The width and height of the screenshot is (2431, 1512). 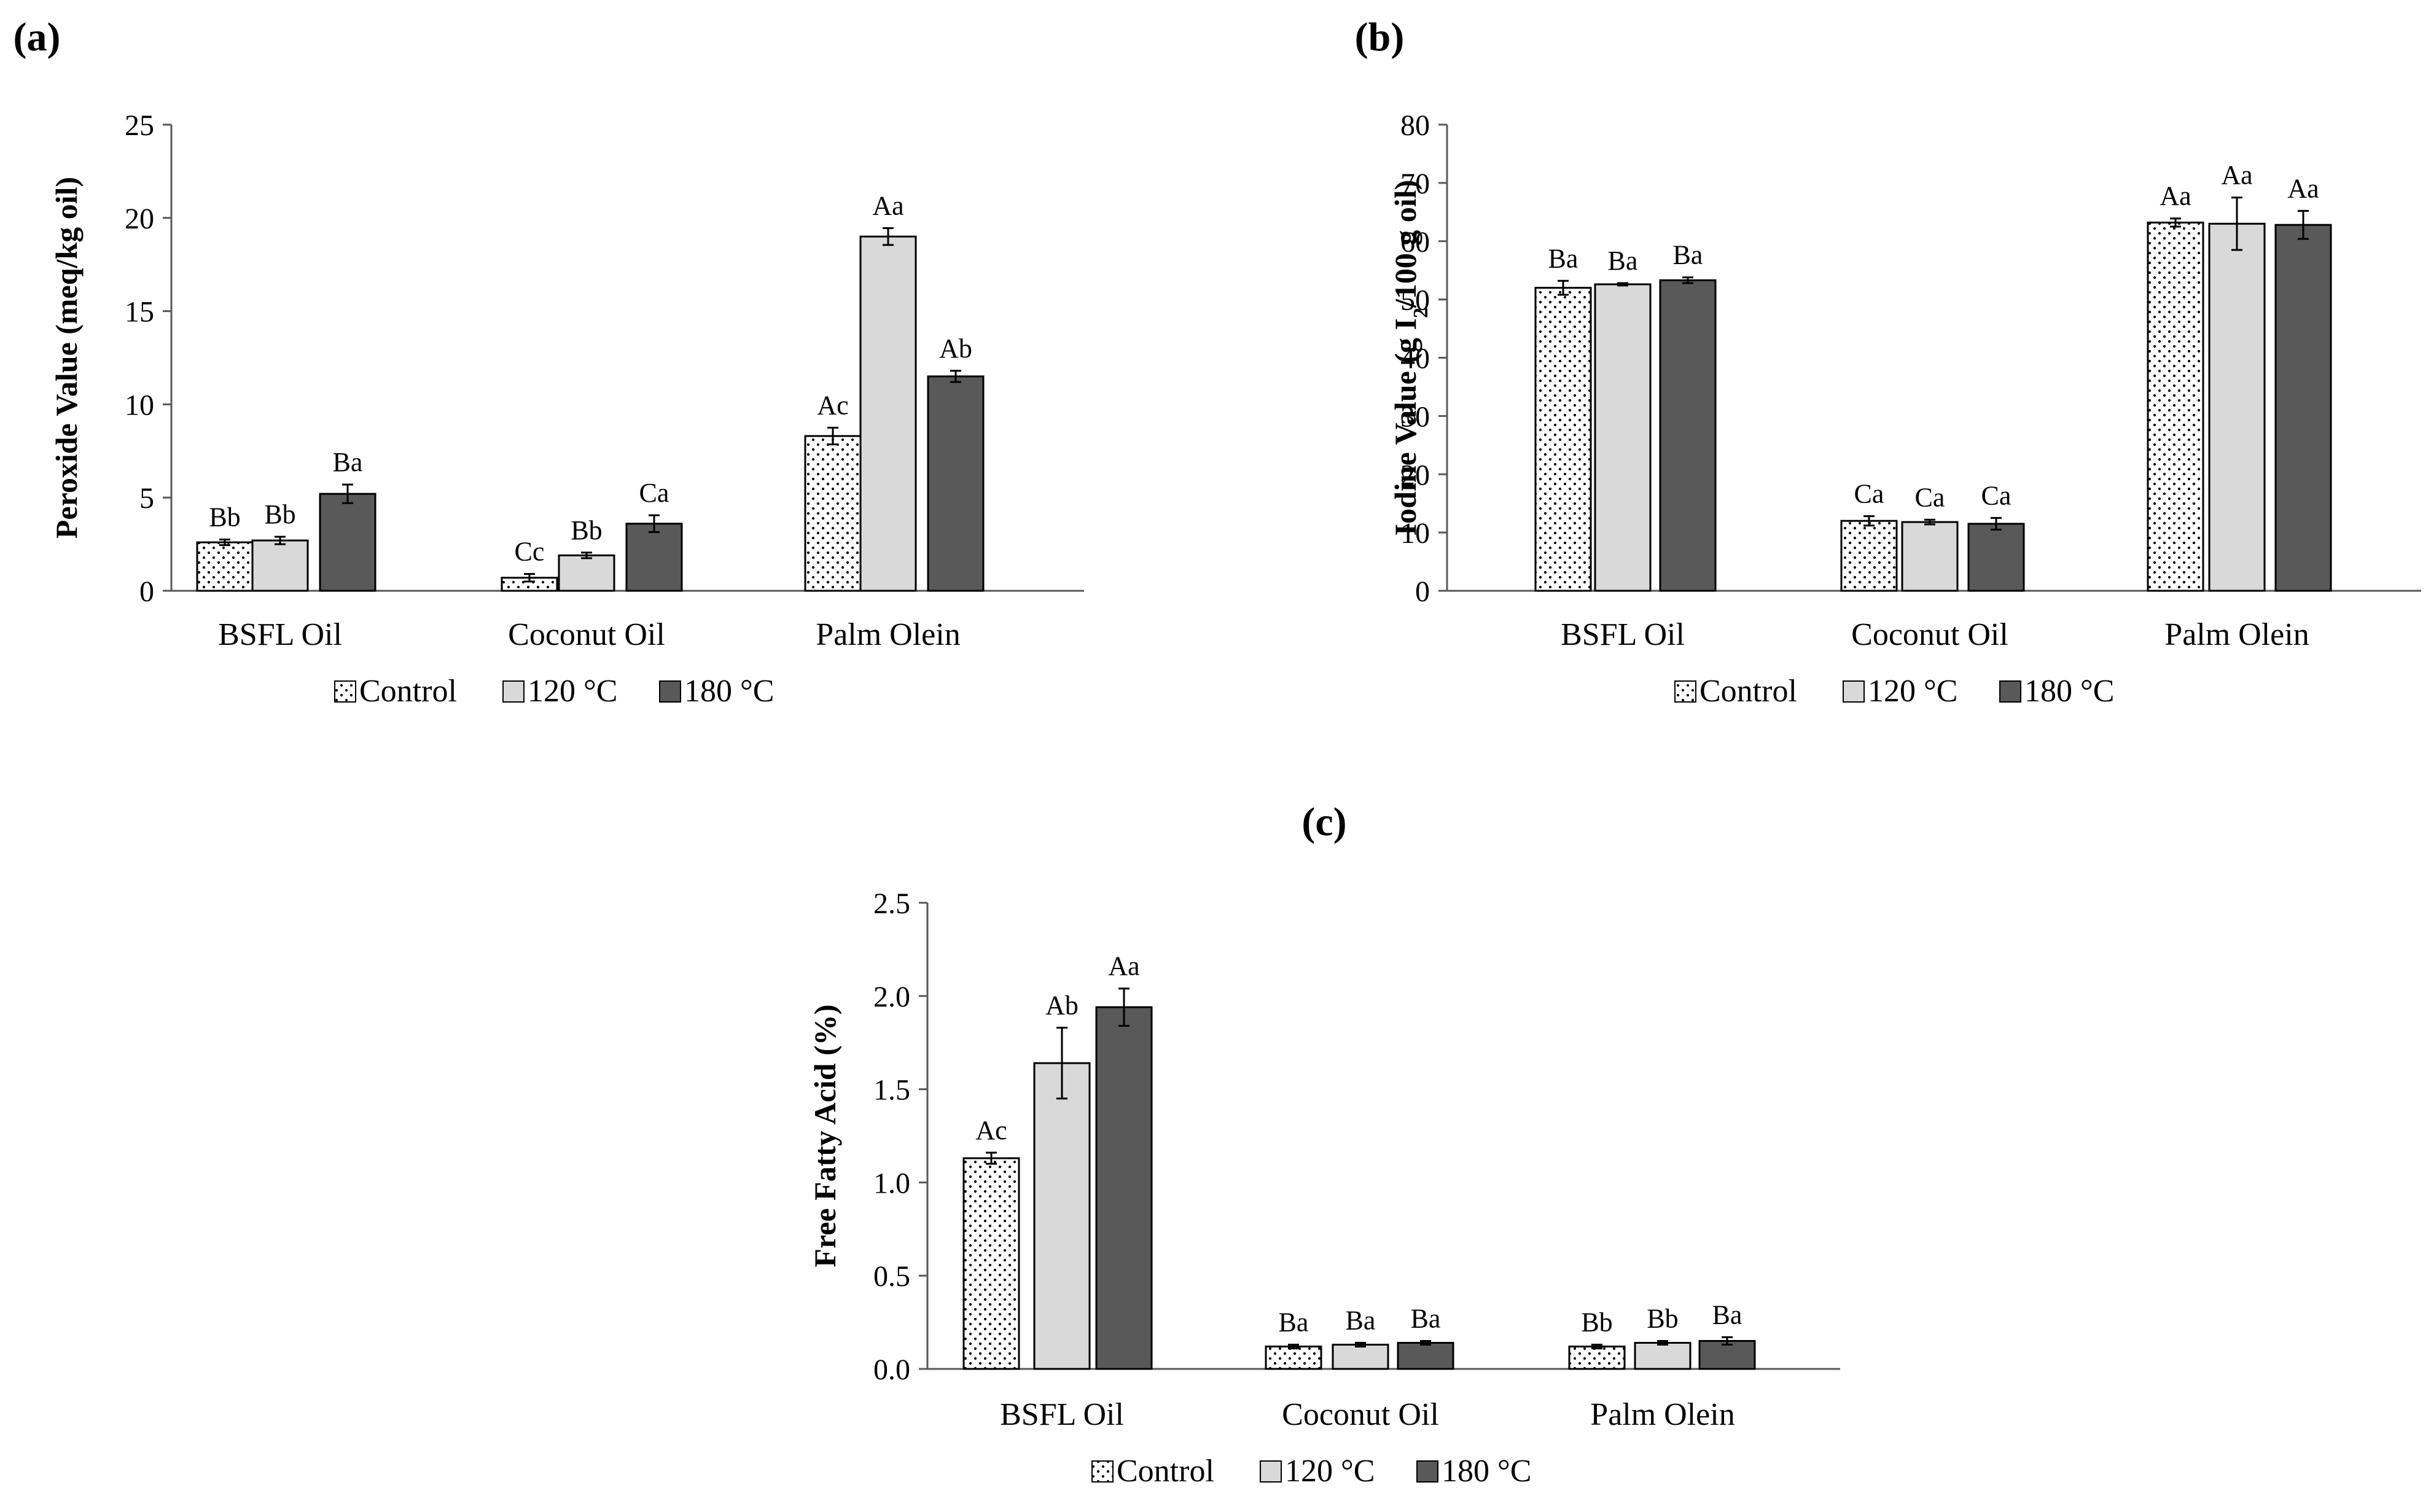 What do you see at coordinates (1421, 313) in the screenshot?
I see `chart-b-y-axis-label-subscript: 2` at bounding box center [1421, 313].